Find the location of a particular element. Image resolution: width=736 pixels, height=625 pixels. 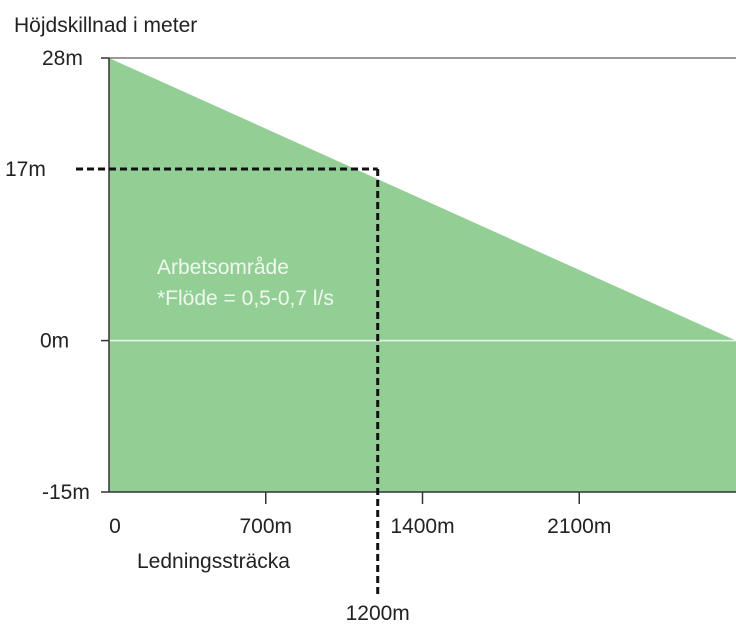

annotation-line: *Flöde = 0,5-0,7 l/s is located at coordinates (245, 298).